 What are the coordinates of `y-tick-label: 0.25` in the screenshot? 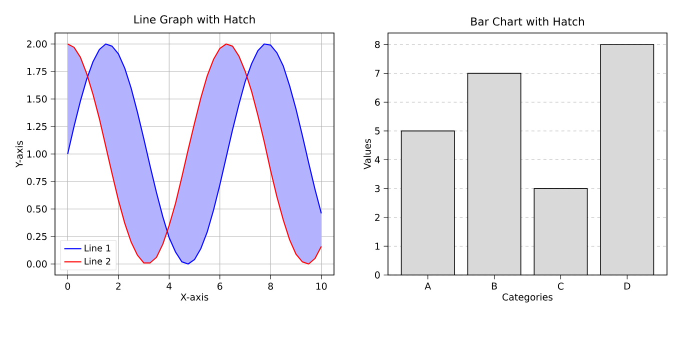 It's located at (36, 236).